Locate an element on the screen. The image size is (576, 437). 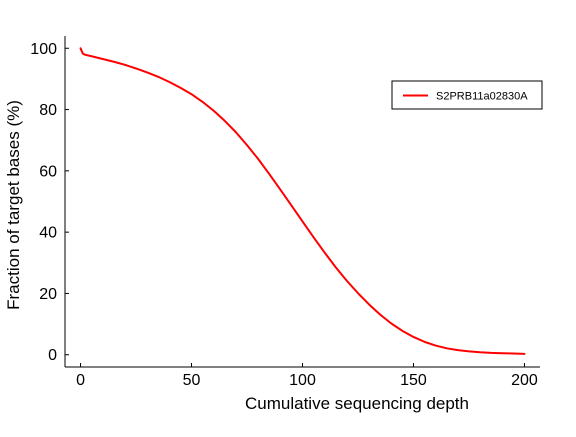
y-tick-label: 40 is located at coordinates (48, 233).